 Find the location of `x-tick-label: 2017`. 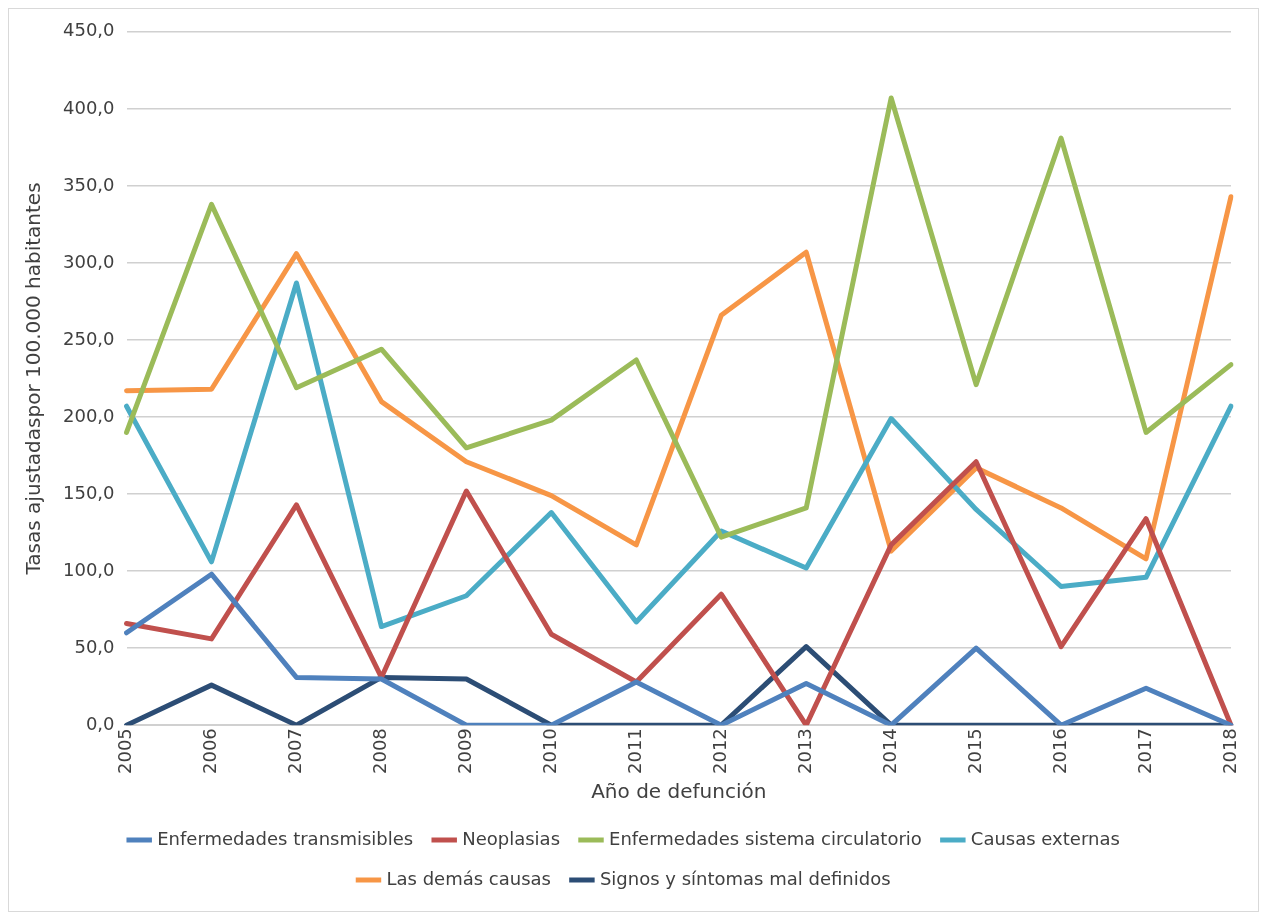

x-tick-label: 2017 is located at coordinates (1144, 751).